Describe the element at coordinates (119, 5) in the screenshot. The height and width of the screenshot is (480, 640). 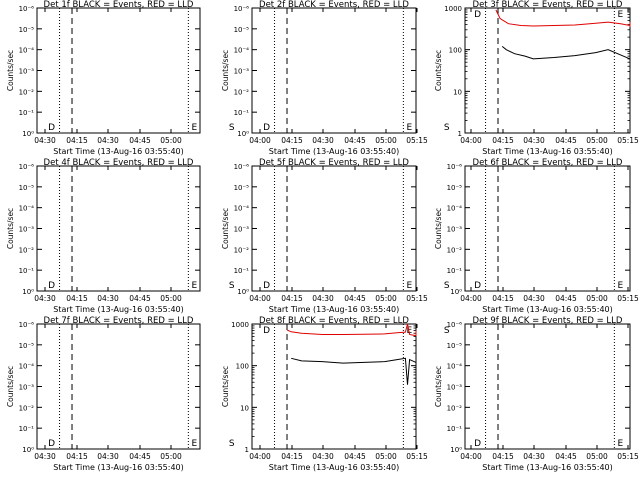
I see `panel-title: Det 1f BLACK = Events, RED = LLD` at that location.